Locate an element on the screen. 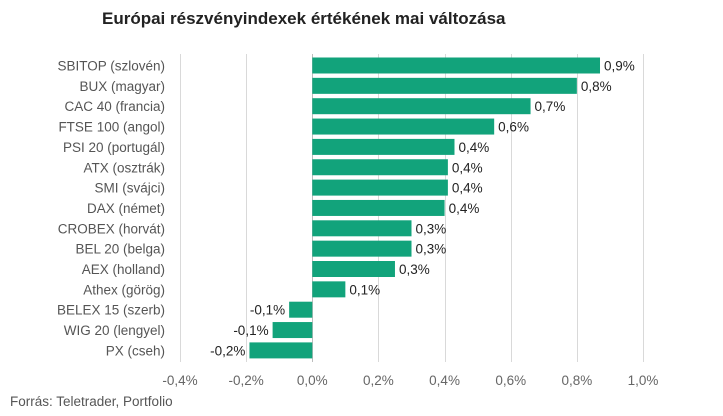 The height and width of the screenshot is (416, 723). x-tick-label: 0,0% is located at coordinates (312, 380).